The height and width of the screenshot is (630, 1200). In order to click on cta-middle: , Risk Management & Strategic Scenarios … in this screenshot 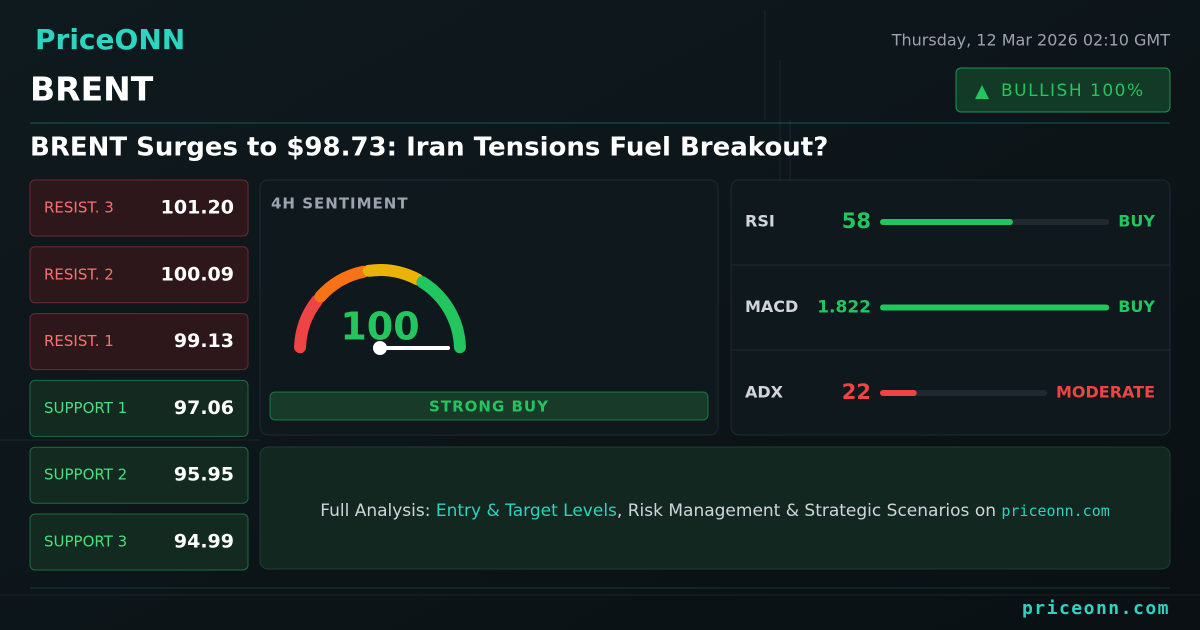, I will do `click(809, 511)`.